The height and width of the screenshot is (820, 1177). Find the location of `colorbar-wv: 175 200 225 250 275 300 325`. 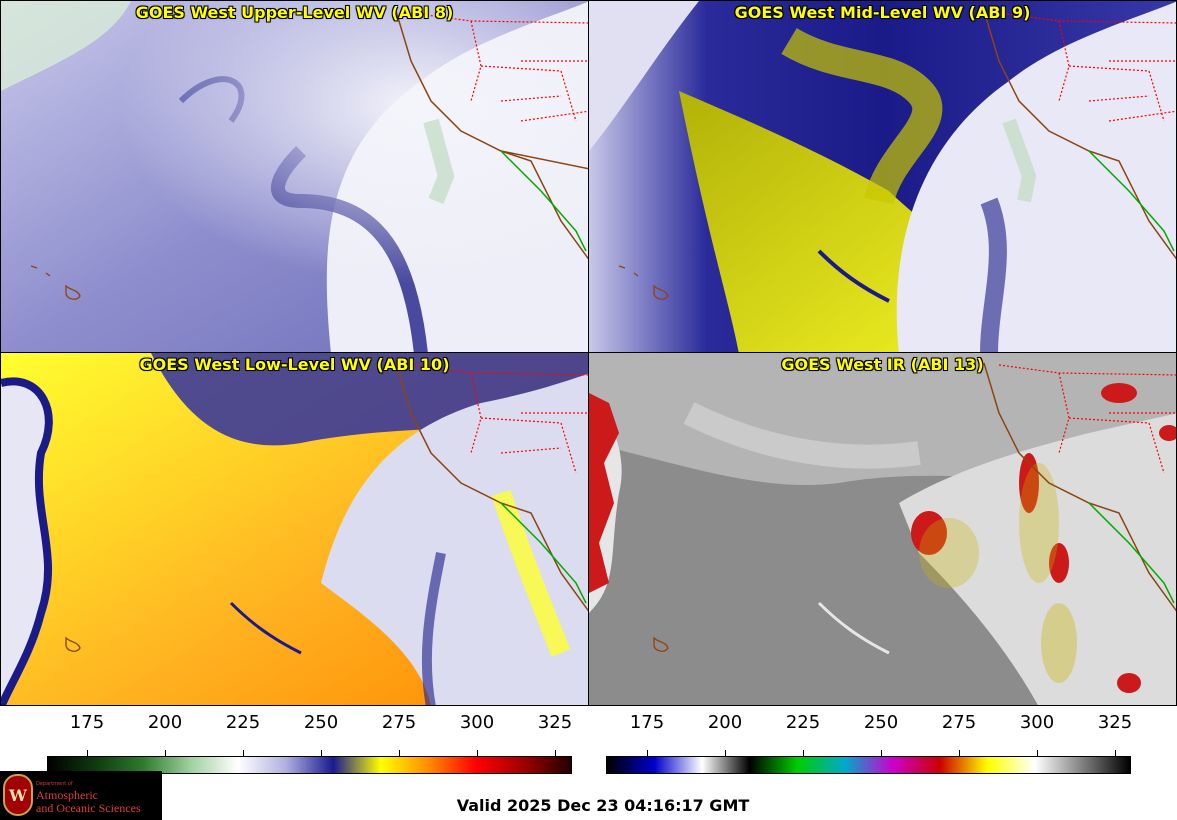

colorbar-wv: 175 200 225 250 275 300 325 is located at coordinates (294, 747).